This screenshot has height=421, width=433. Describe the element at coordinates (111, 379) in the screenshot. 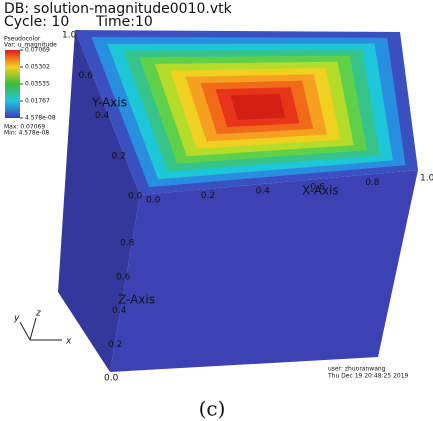

I see `z-tick-label: 0.0` at that location.